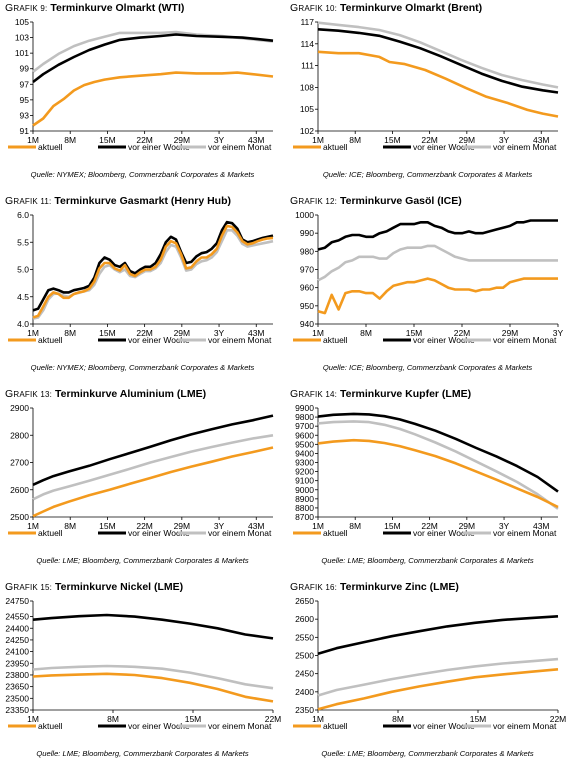  I want to click on chart-number: GRAFIK 12:, so click(314, 201).